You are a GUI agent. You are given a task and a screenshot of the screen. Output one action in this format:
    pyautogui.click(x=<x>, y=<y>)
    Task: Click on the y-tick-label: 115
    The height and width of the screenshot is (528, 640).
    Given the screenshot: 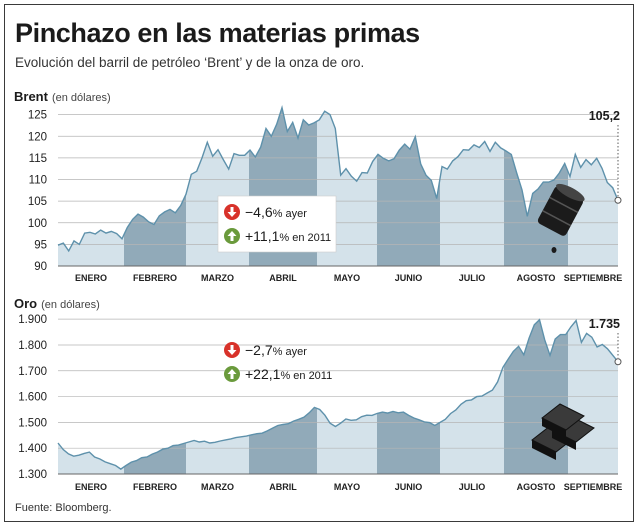 What is the action you would take?
    pyautogui.click(x=38, y=159)
    